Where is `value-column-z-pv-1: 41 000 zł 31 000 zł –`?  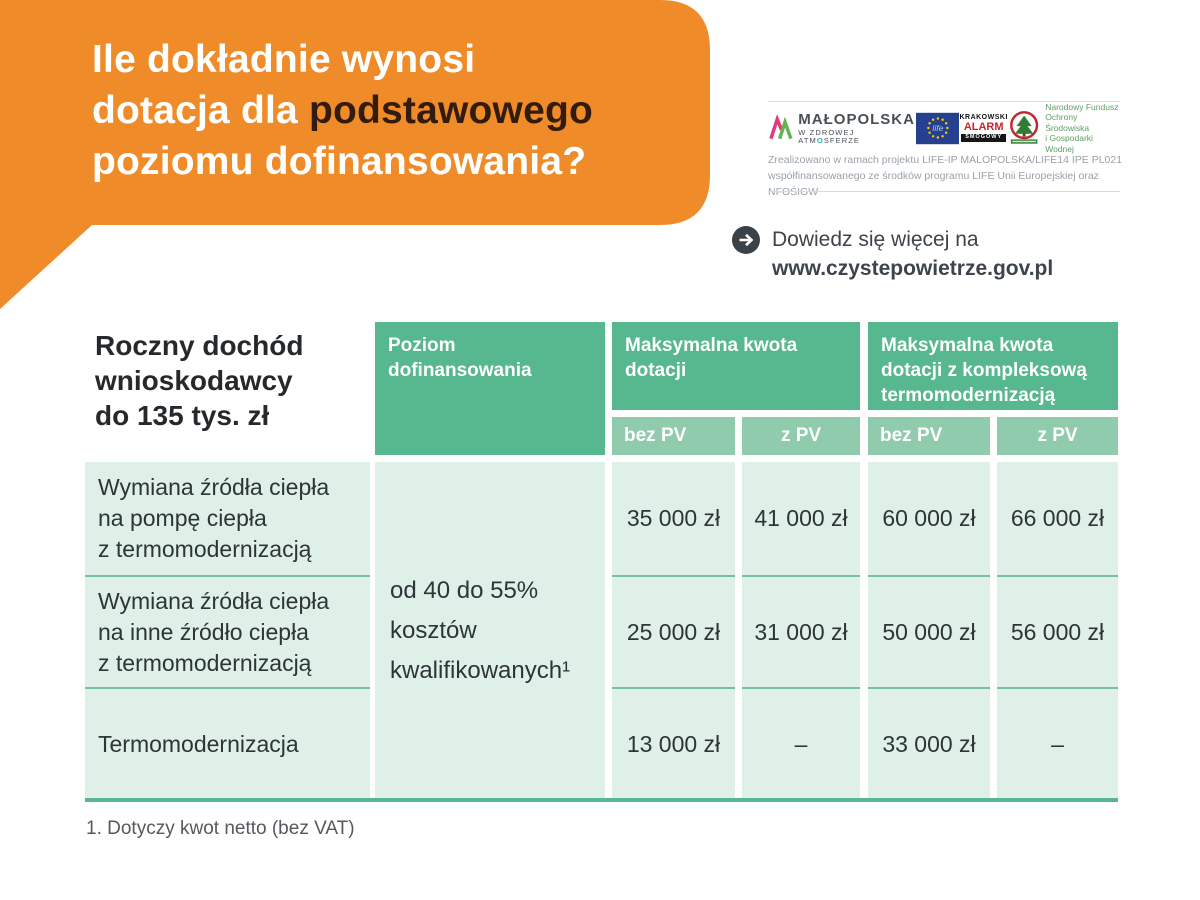 value-column-z-pv-1: 41 000 zł 31 000 zł – is located at coordinates (801, 631).